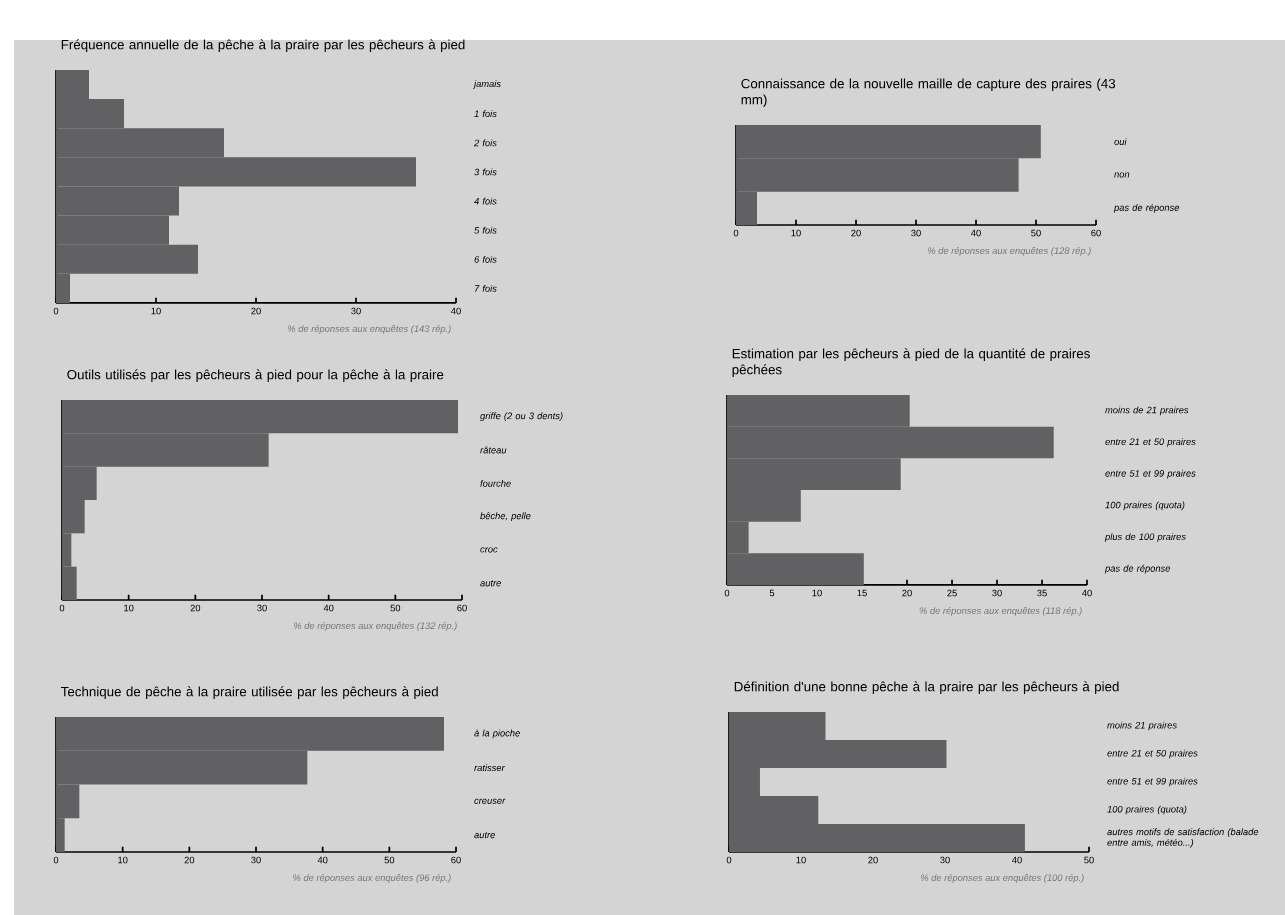 Image resolution: width=1285 pixels, height=915 pixels. I want to click on chart-title: Définition d'une bonne pêche à la praire par les pêcheurs à pied, so click(926, 687).